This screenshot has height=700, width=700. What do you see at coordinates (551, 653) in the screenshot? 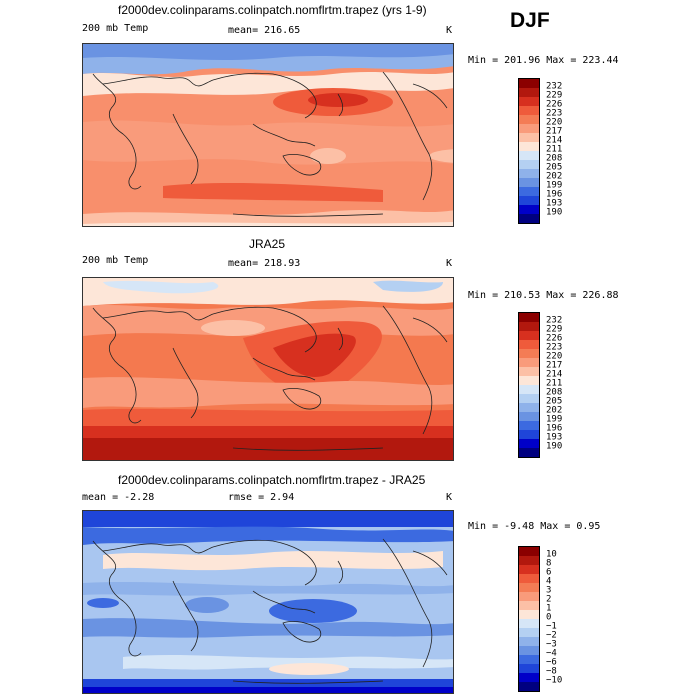
I see `colorbar-tick-label: −4` at bounding box center [551, 653].